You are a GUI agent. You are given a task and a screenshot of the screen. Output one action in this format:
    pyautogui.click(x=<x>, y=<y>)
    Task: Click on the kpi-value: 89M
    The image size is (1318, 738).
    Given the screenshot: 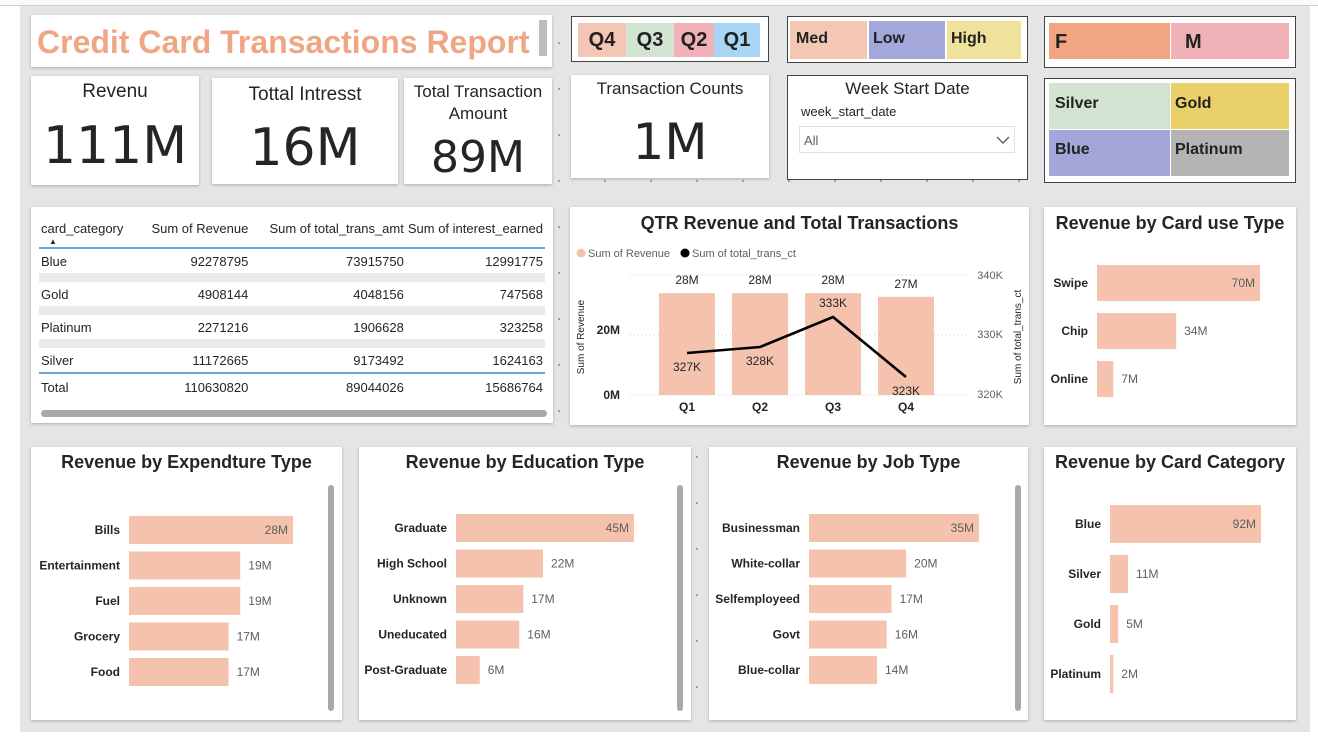 What is the action you would take?
    pyautogui.click(x=478, y=157)
    